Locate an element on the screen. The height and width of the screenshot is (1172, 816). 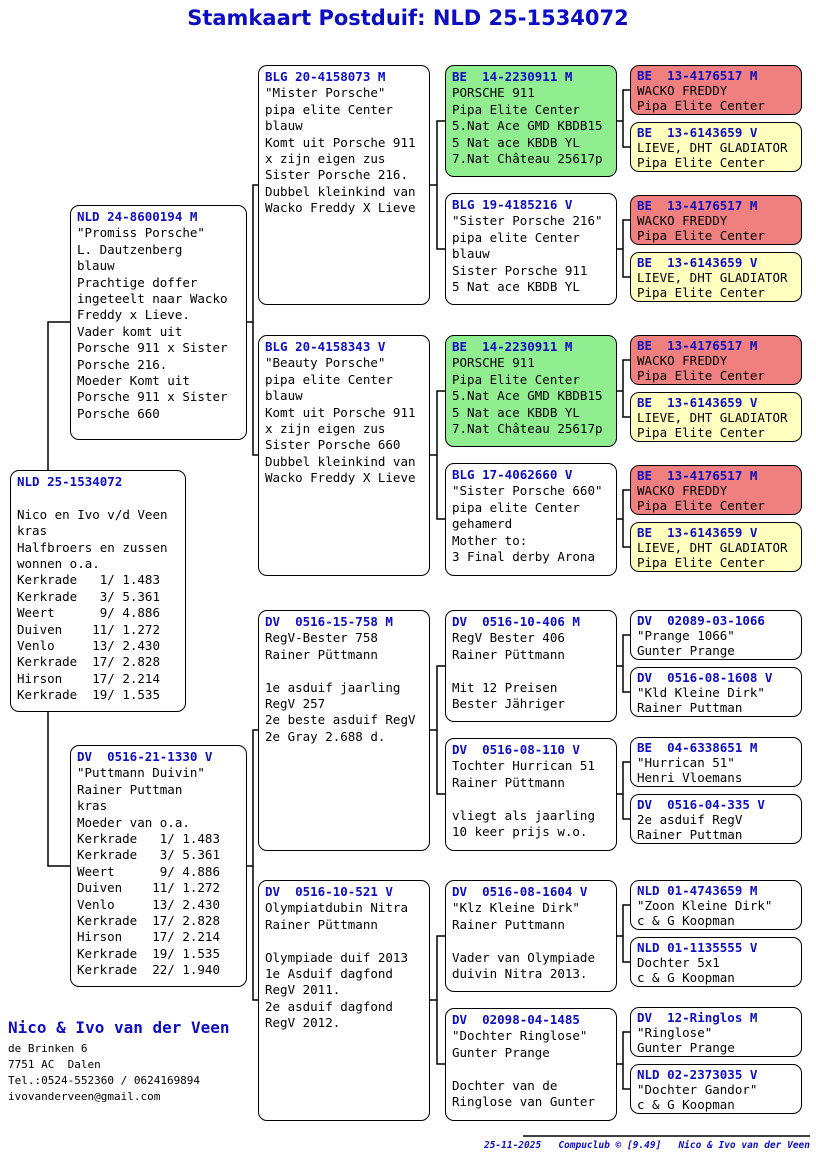
box-line: kras is located at coordinates (32, 531).